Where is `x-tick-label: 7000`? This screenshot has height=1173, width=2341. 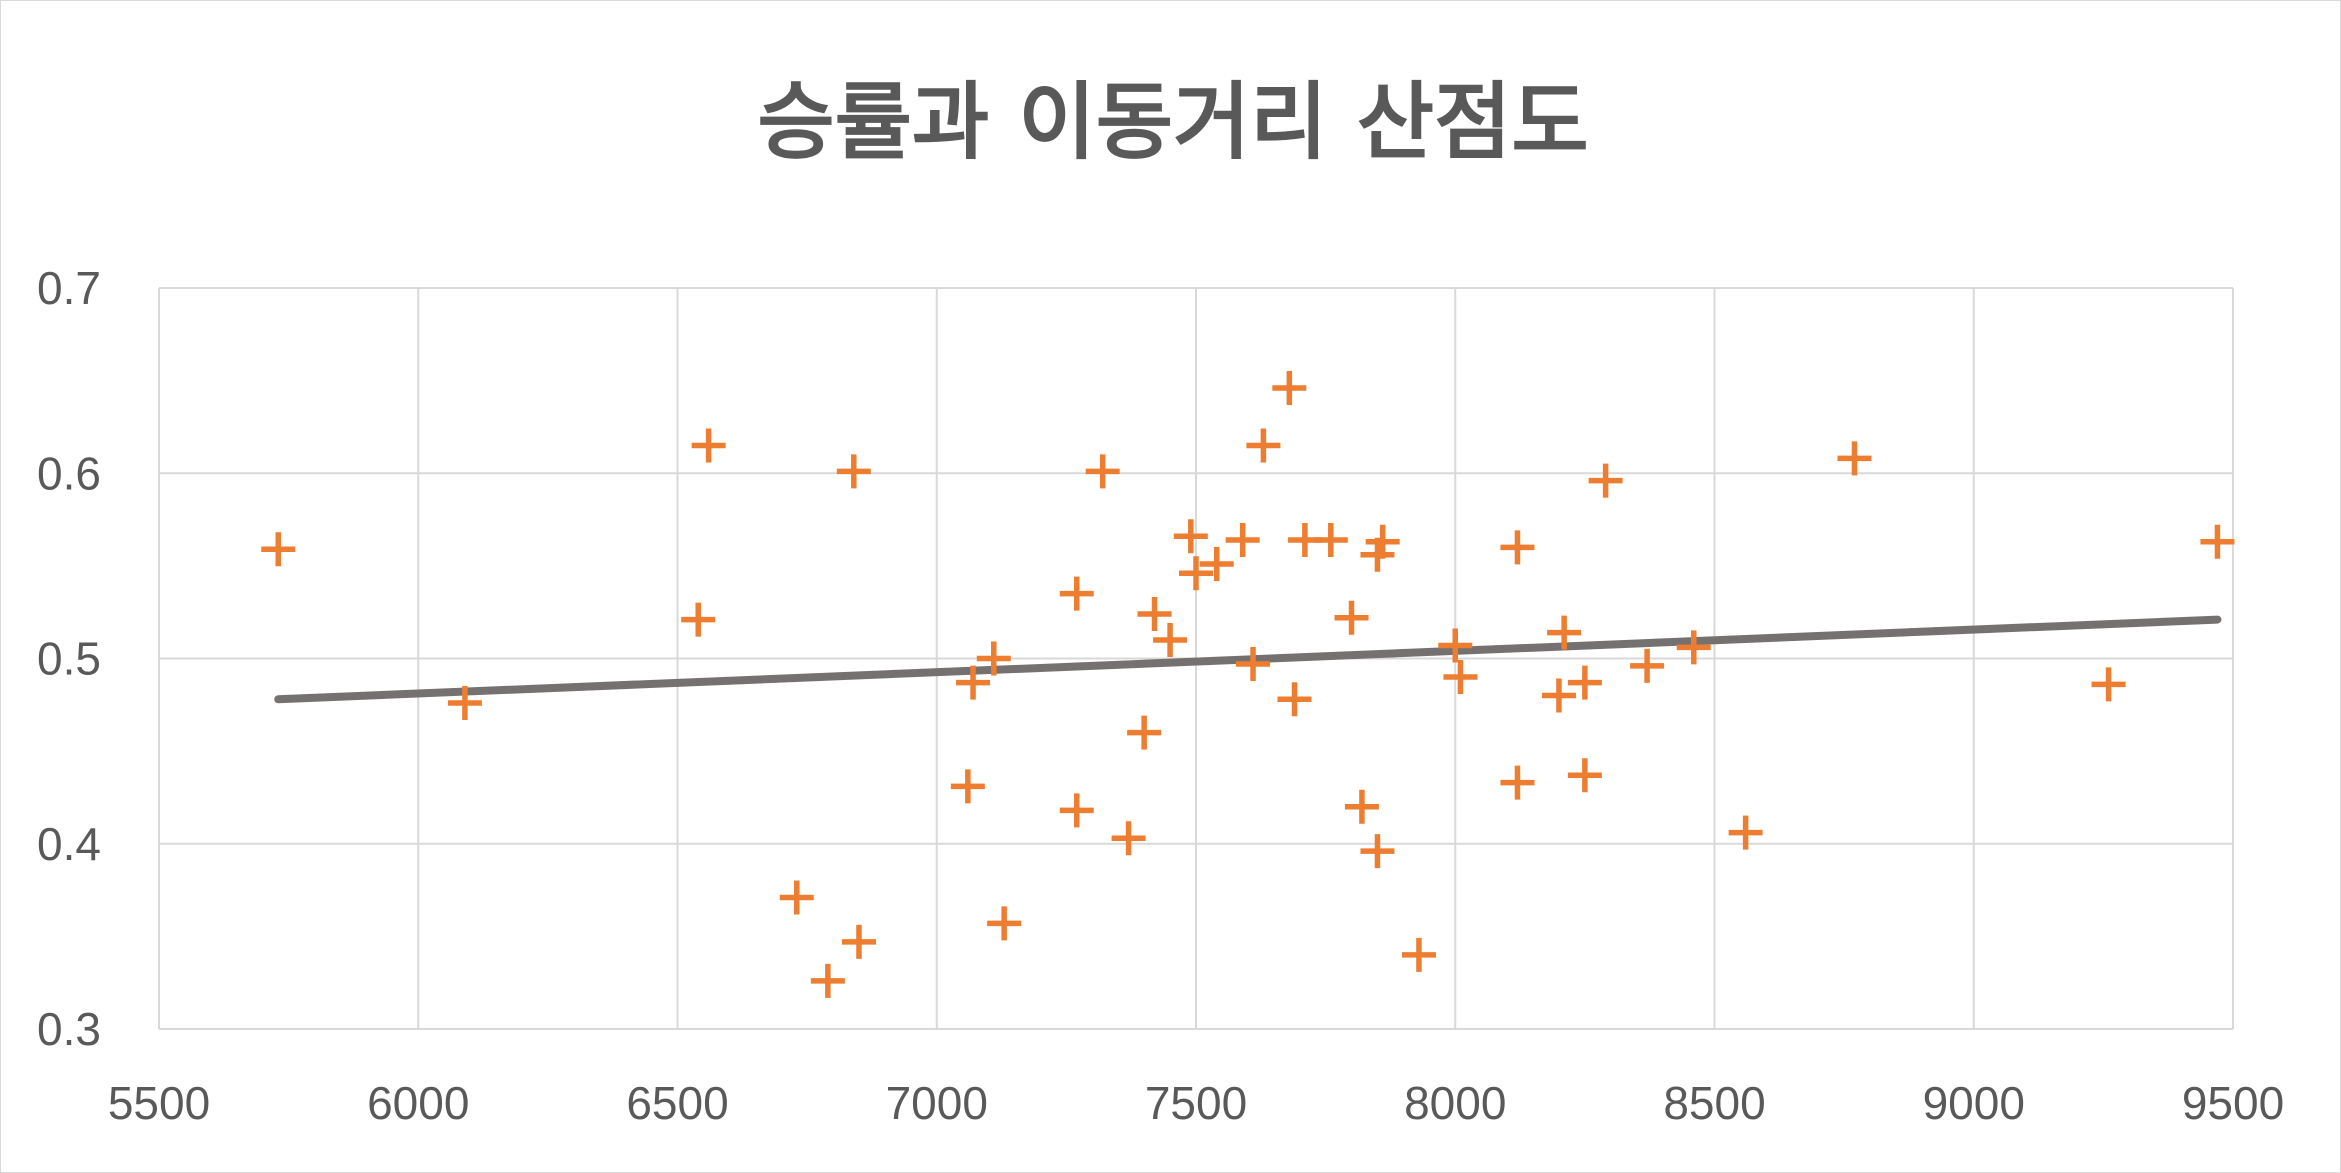
x-tick-label: 7000 is located at coordinates (937, 1103).